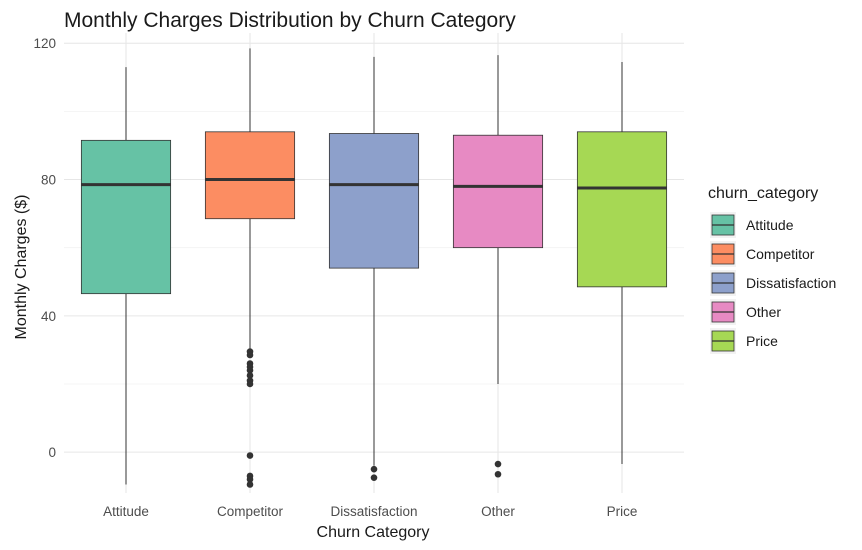 This screenshot has height=550, width=862. What do you see at coordinates (44, 248) in the screenshot?
I see `y-axis: 0 40 80 120` at bounding box center [44, 248].